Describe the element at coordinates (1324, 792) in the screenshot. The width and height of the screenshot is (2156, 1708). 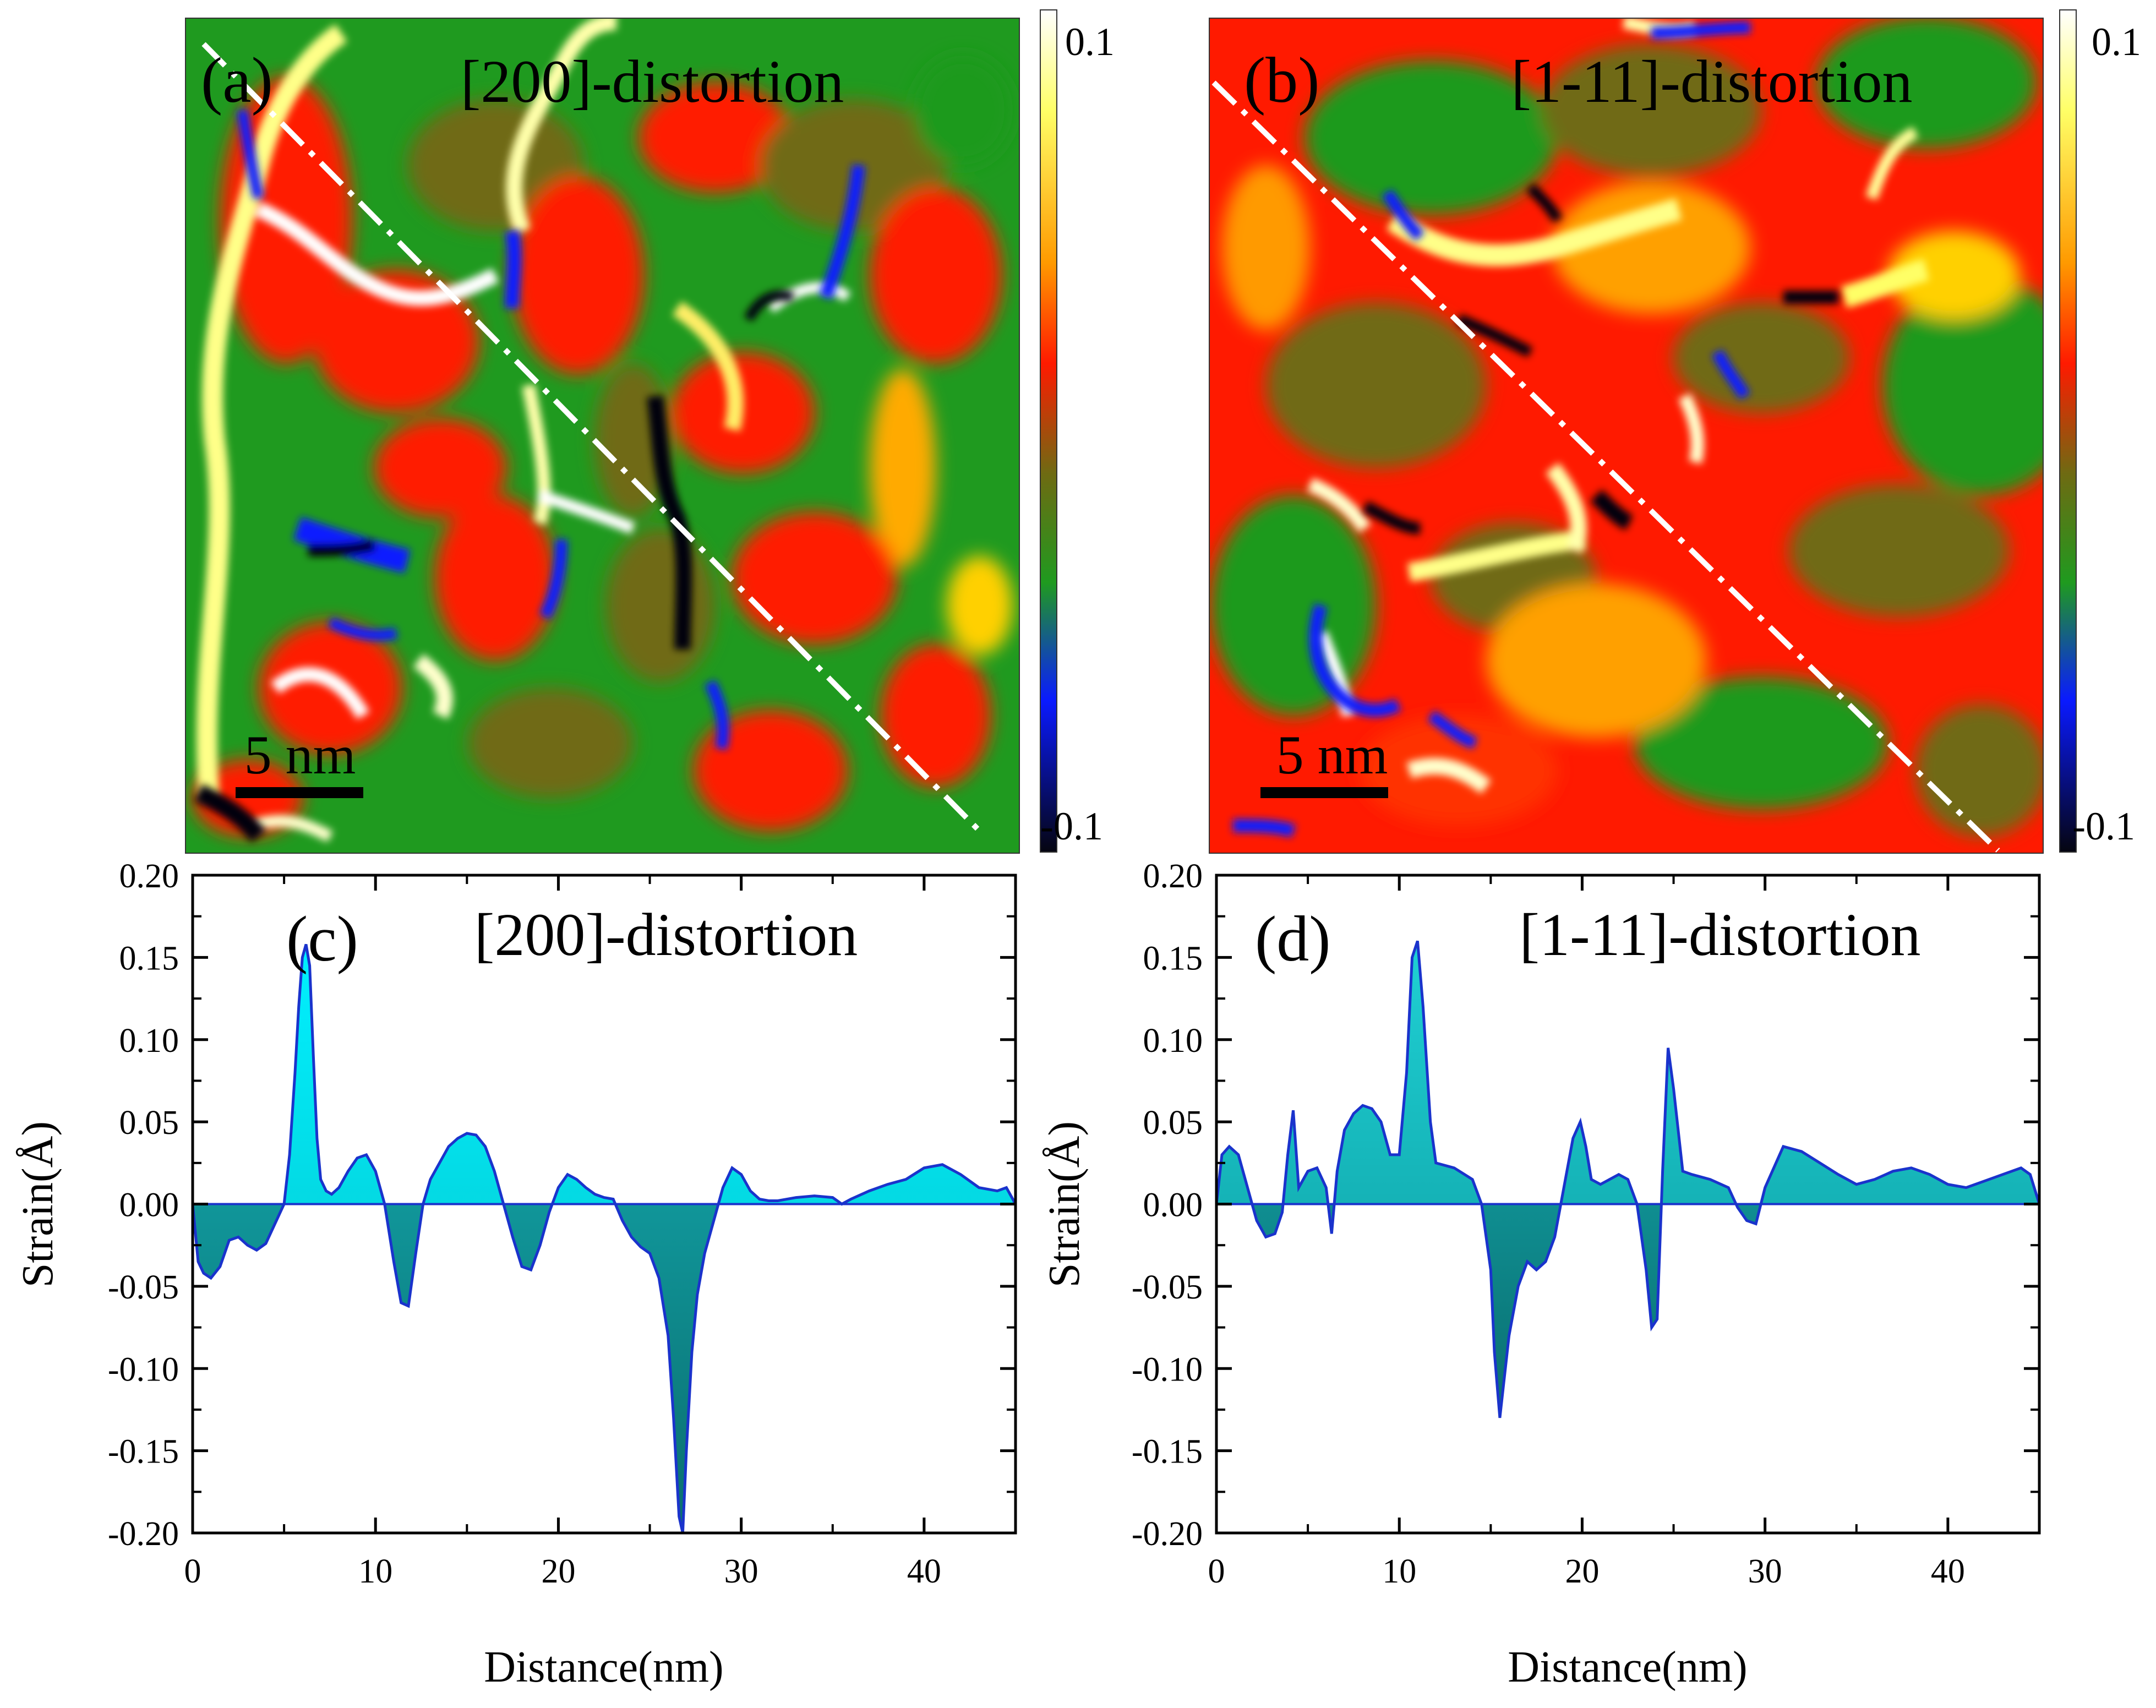
I see `map-b-scale-bar-line` at that location.